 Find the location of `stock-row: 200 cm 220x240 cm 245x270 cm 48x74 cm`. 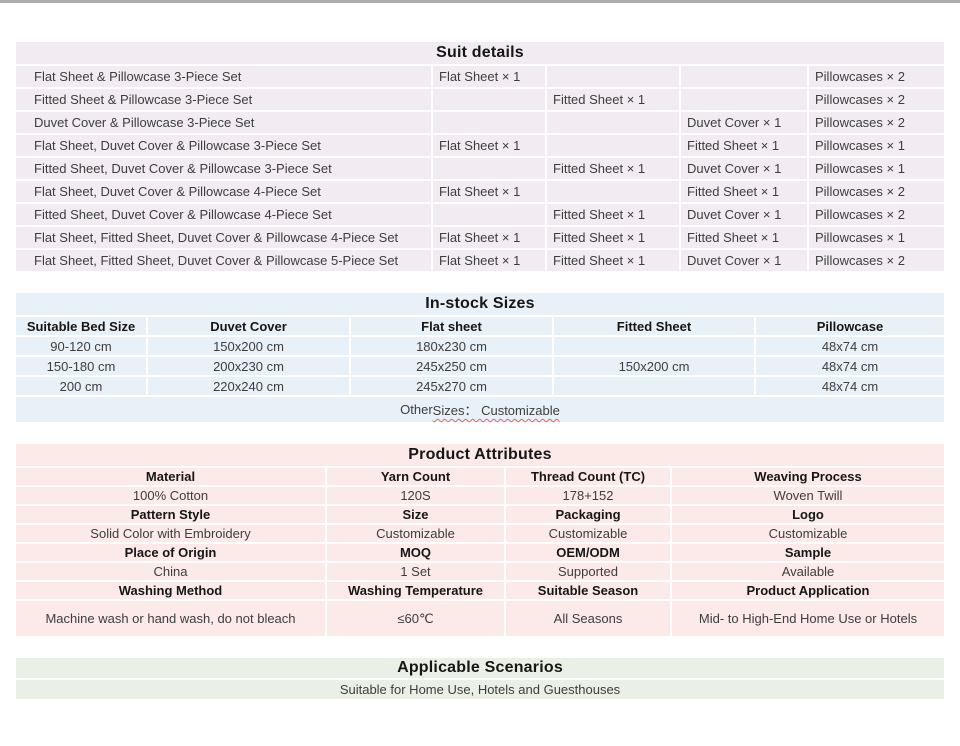

stock-row: 200 cm 220x240 cm 245x270 cm 48x74 cm is located at coordinates (480, 386).